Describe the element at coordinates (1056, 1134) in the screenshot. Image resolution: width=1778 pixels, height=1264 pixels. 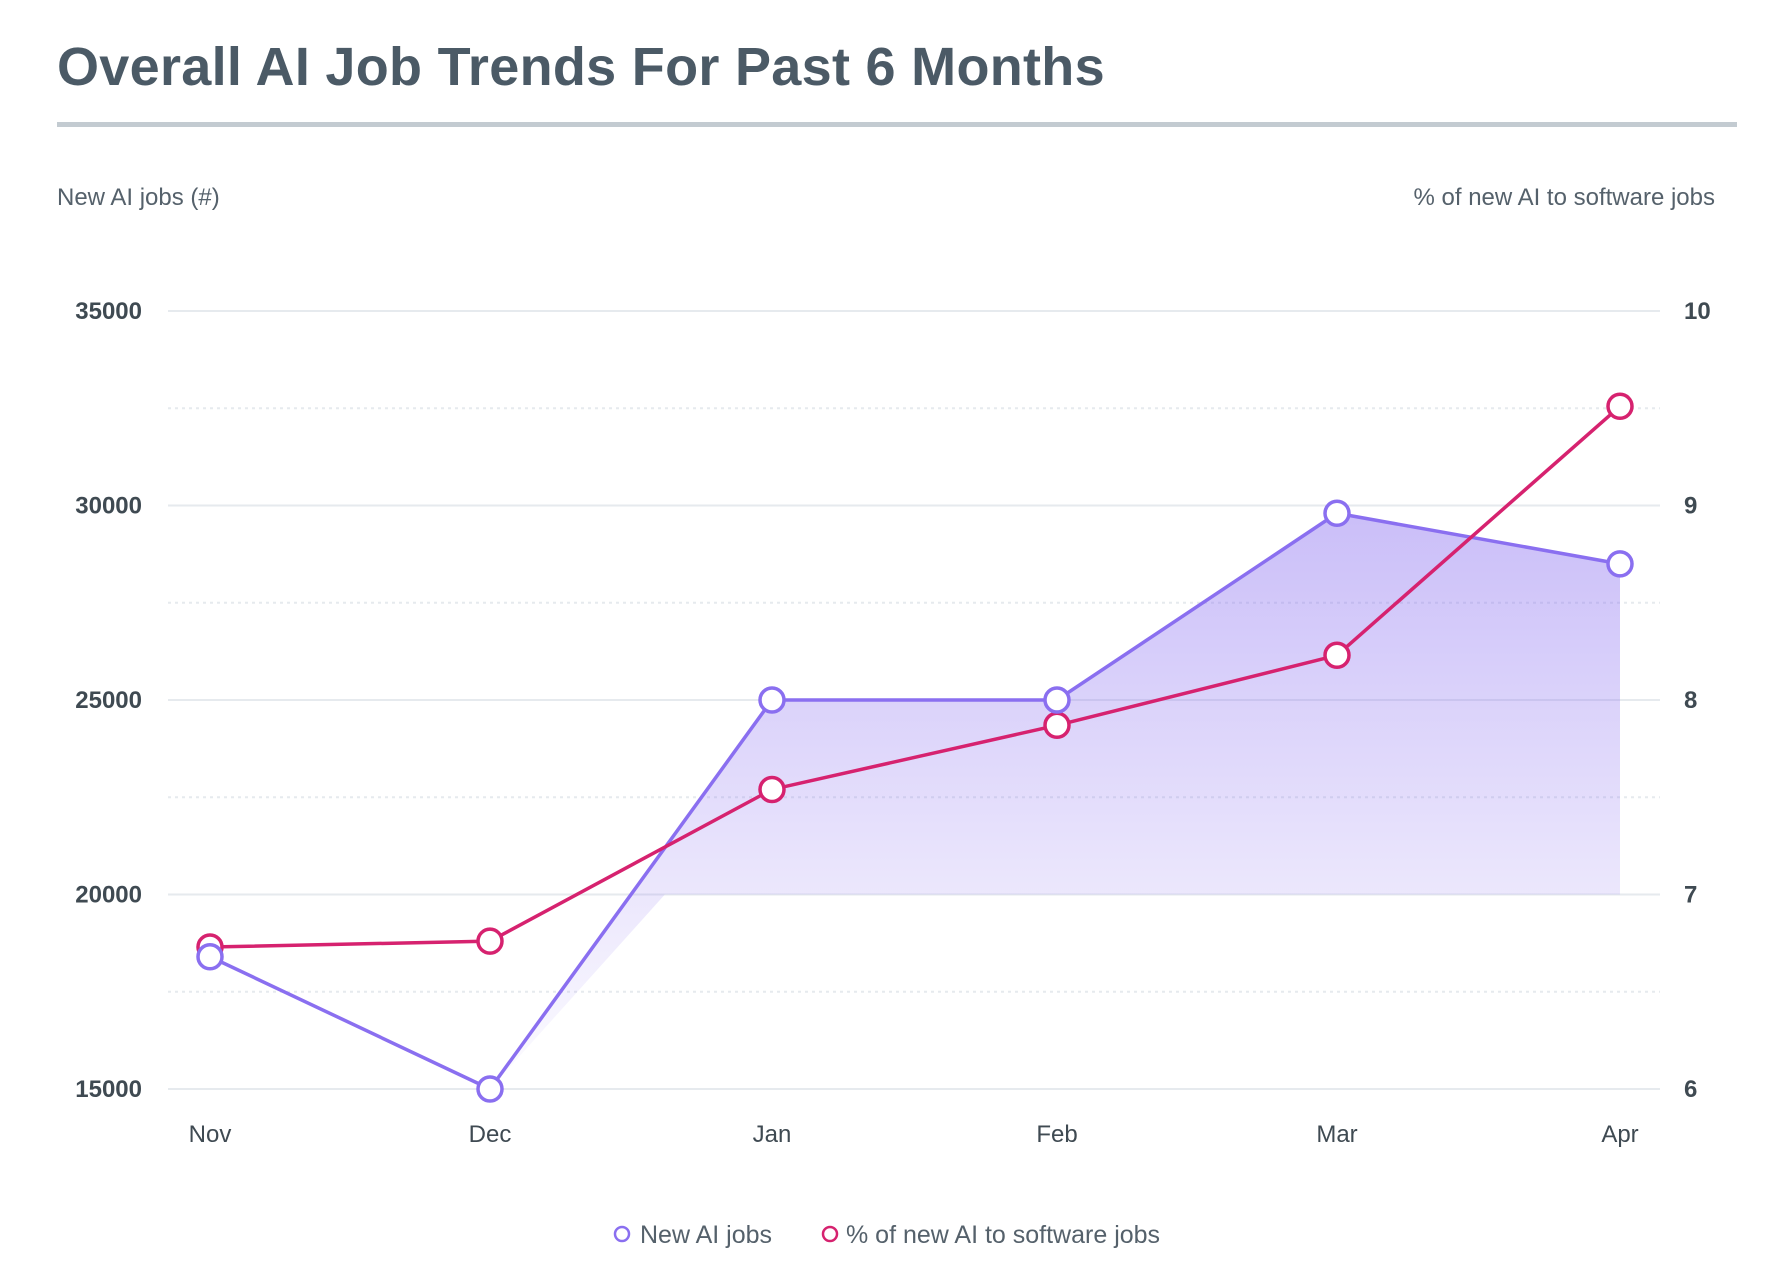
I see `x-tick-label: Feb` at that location.